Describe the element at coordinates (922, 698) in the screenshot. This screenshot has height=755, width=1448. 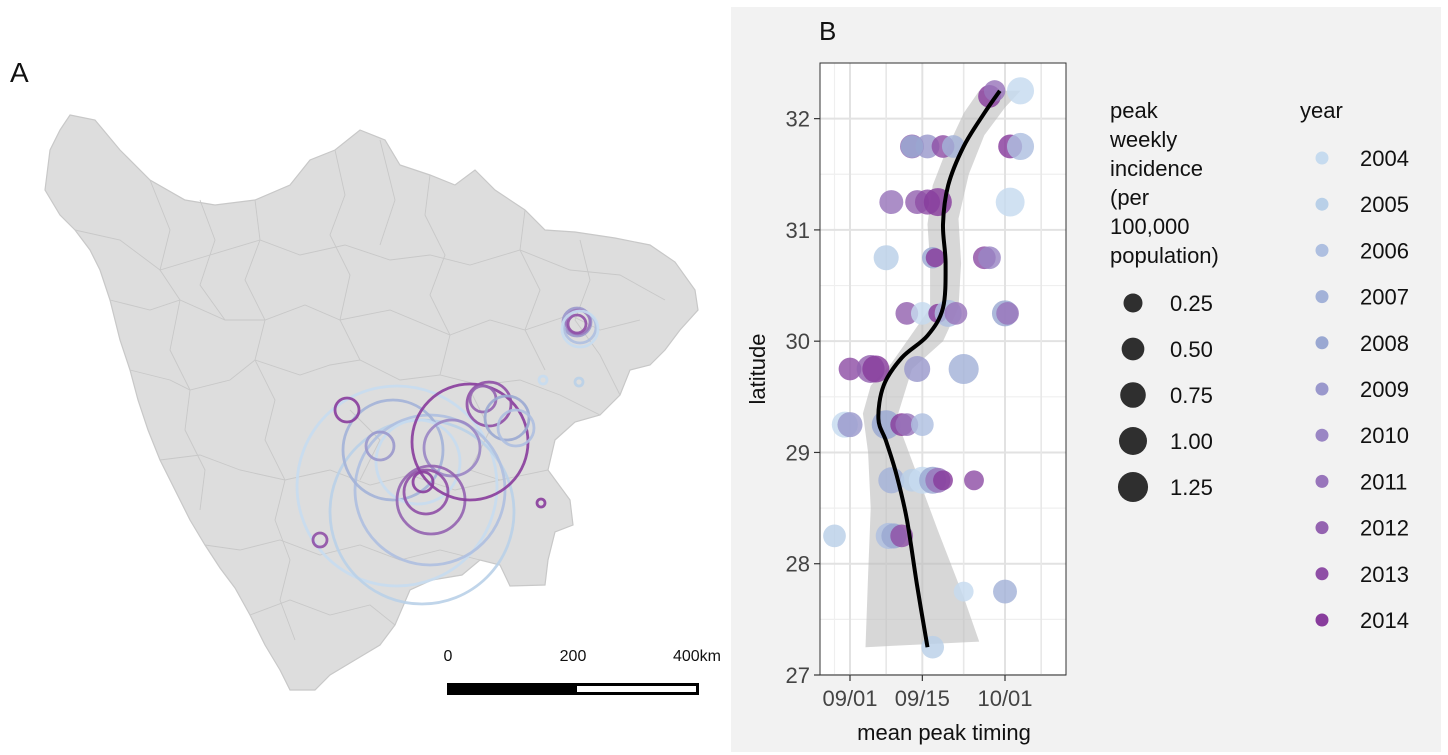
I see `x-tick-label: 09/15` at that location.